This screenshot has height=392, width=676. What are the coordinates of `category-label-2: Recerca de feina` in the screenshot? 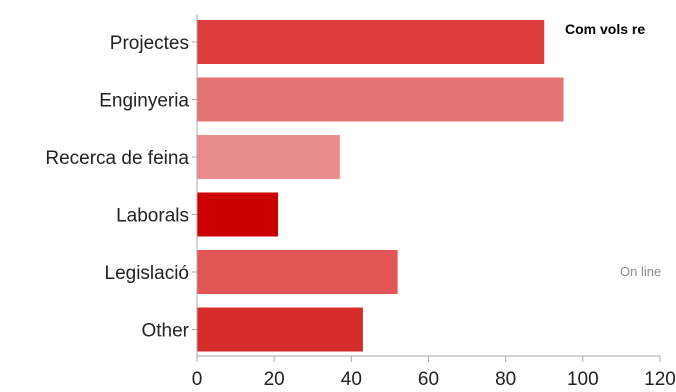 It's located at (117, 158).